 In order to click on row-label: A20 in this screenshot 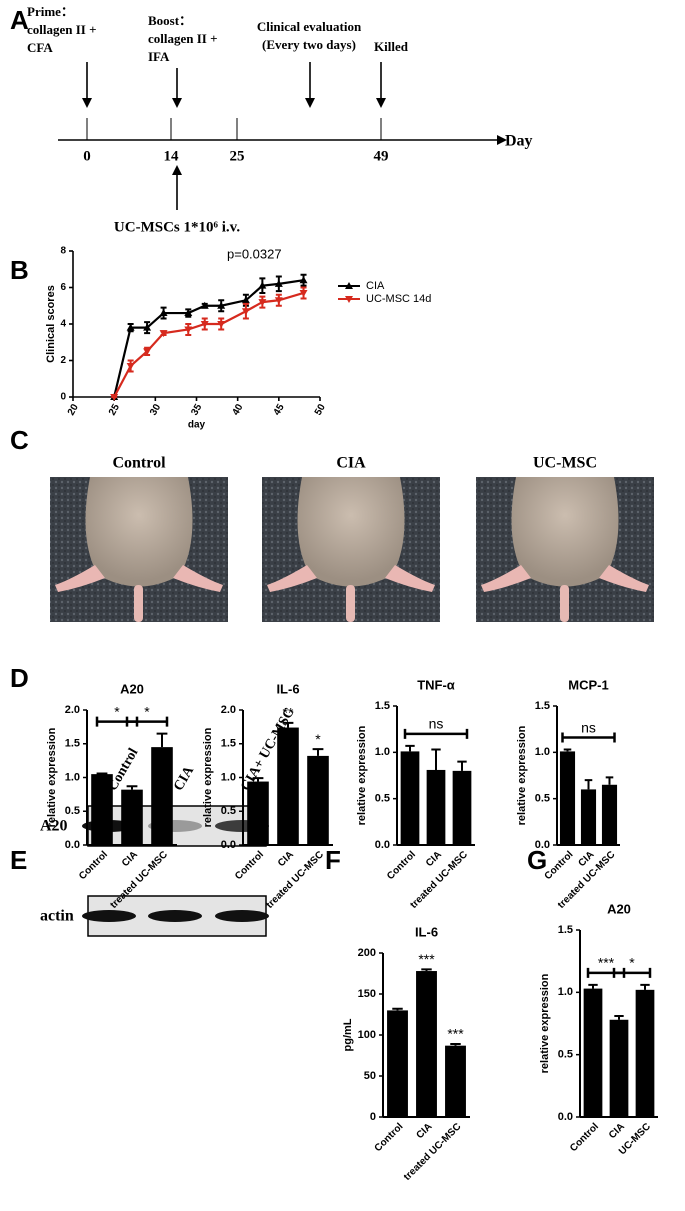, I will do `click(54, 826)`.